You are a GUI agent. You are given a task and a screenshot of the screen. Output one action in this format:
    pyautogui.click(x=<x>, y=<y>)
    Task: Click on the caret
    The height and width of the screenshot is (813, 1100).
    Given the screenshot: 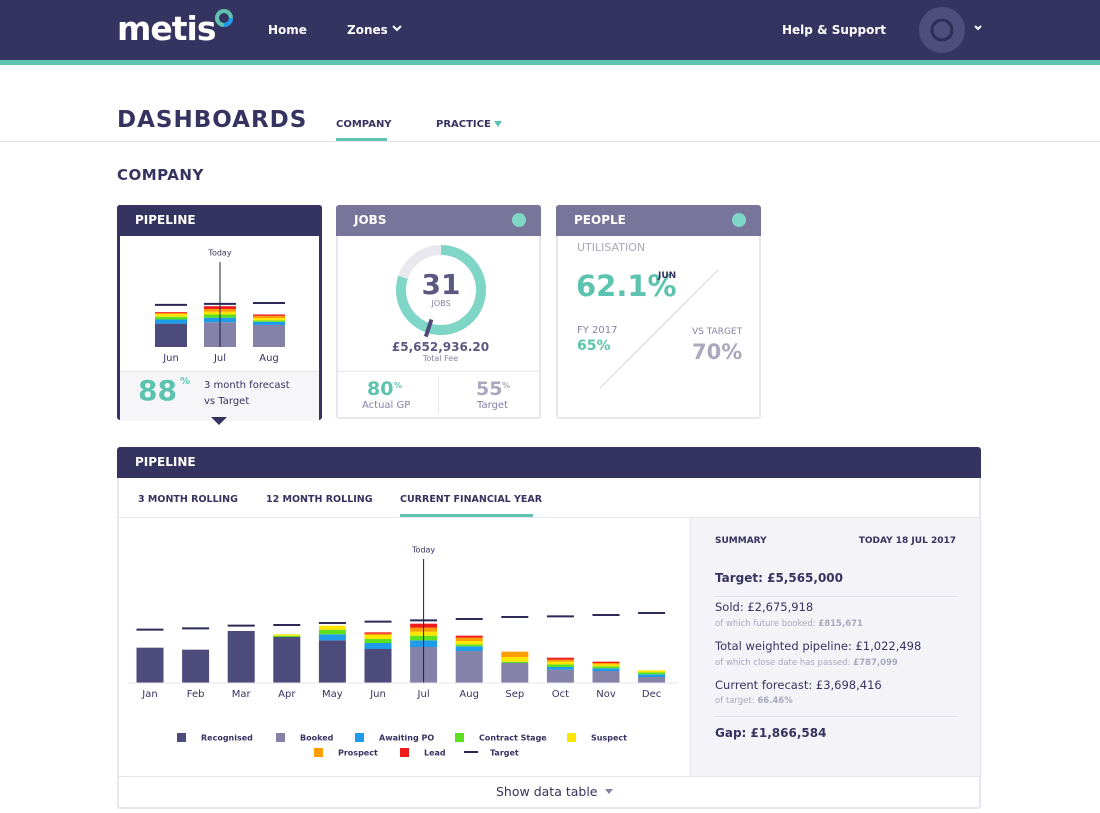 What is the action you would take?
    pyautogui.click(x=397, y=28)
    